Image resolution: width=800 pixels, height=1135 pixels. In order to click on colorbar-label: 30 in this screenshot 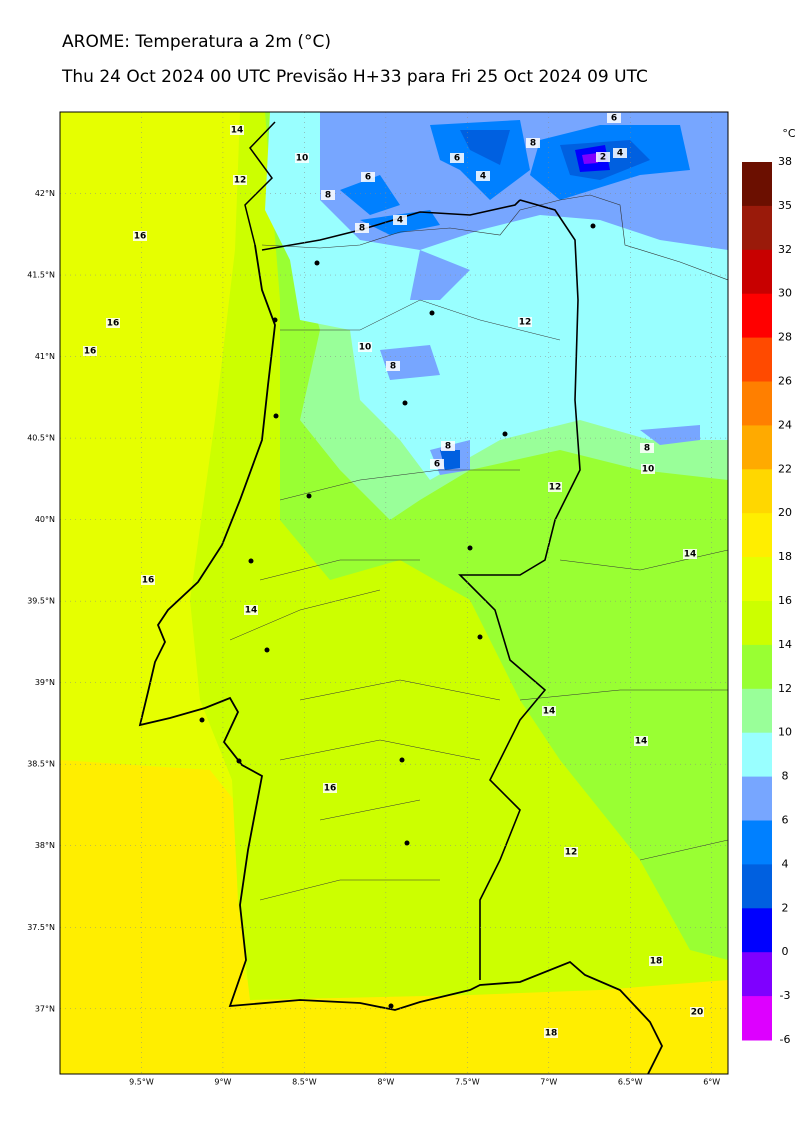, I will do `click(785, 293)`.